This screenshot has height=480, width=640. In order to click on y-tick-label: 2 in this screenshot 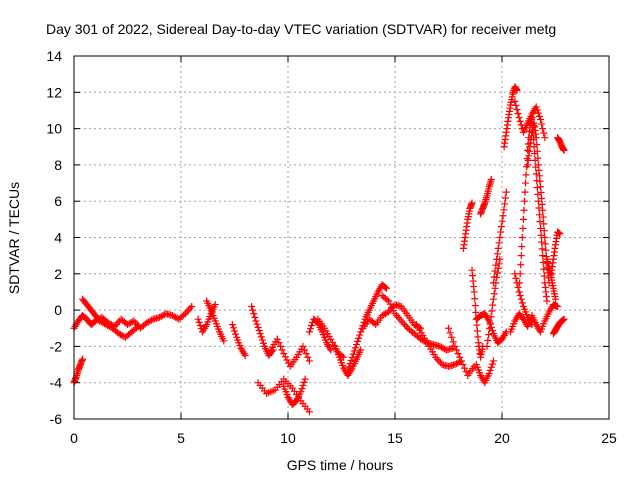, I will do `click(58, 274)`.